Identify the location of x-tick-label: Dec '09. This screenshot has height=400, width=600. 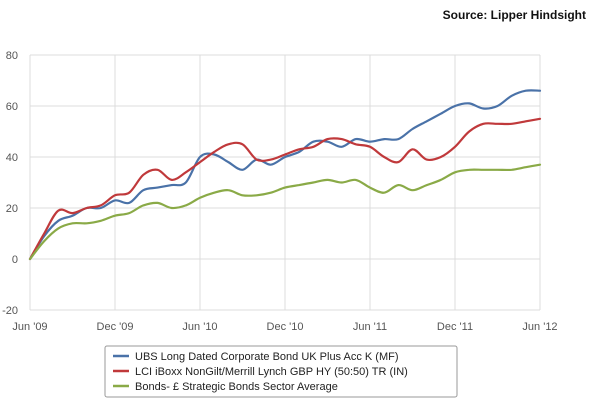
(115, 327).